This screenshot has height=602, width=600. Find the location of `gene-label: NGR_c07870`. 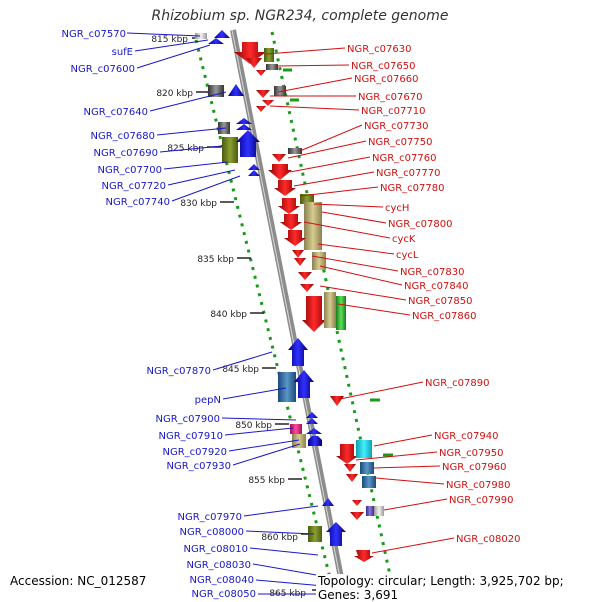

gene-label: NGR_c07870 is located at coordinates (179, 371).